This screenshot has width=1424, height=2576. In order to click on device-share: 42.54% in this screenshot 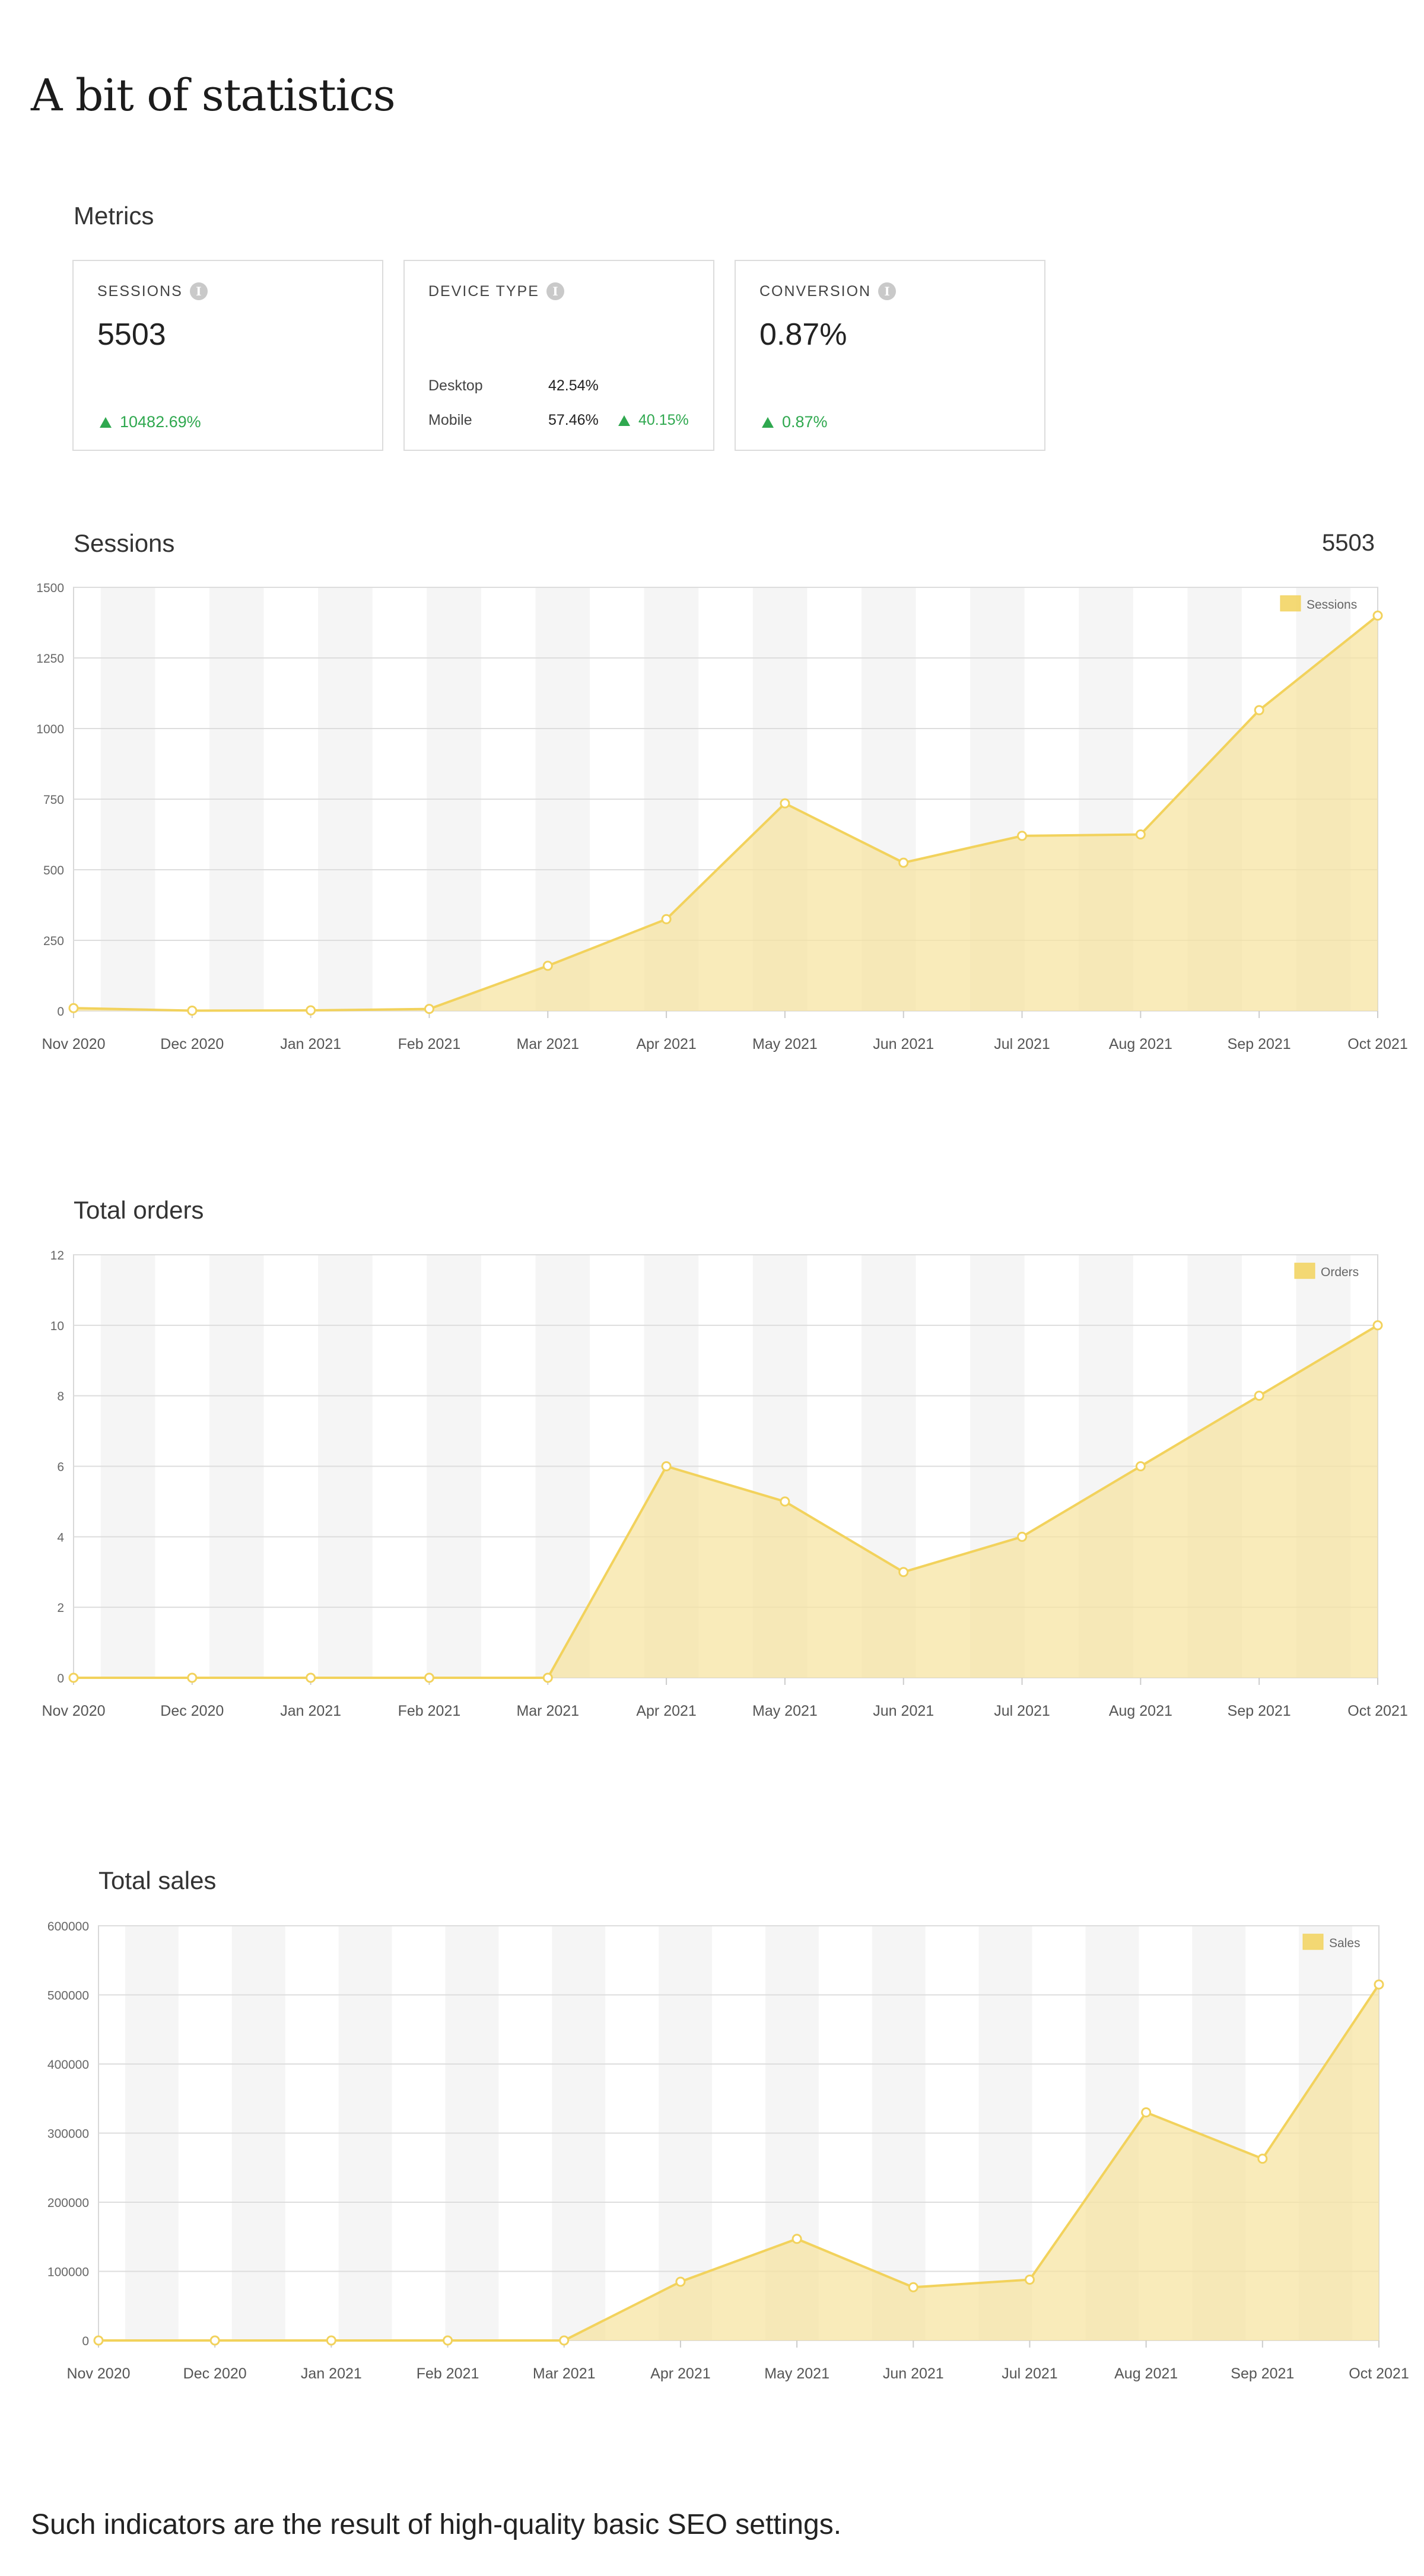, I will do `click(573, 385)`.